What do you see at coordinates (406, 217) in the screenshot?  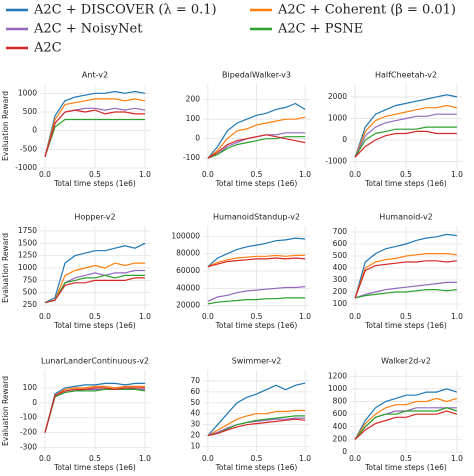 I see `chart-title: Humanoid-v2` at bounding box center [406, 217].